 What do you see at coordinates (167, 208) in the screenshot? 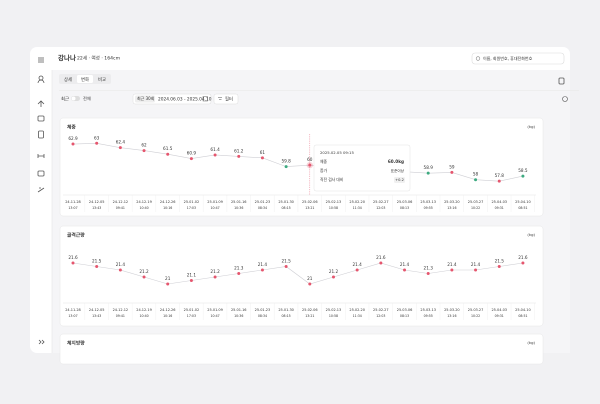
I see `x-tick-time: 10:16` at bounding box center [167, 208].